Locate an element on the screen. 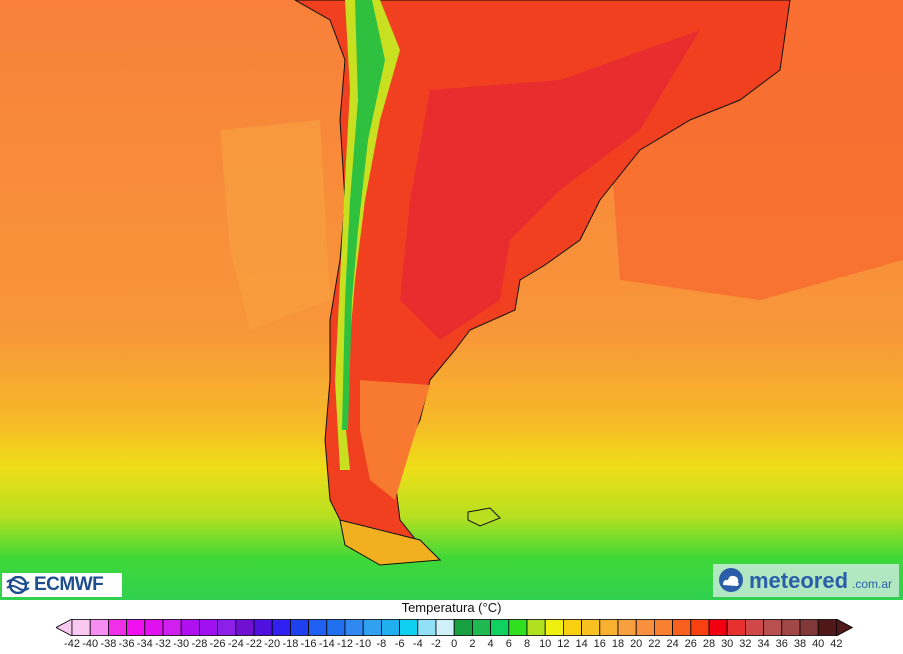 The image size is (903, 654). ecmwf-logo: ECMWF is located at coordinates (62, 585).